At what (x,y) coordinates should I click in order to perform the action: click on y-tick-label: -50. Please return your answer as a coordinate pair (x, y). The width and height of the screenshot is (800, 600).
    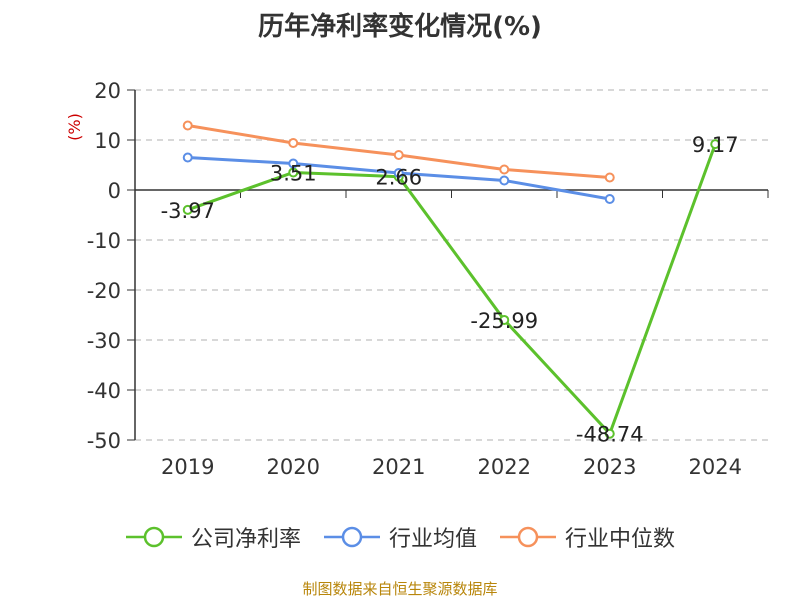
    Looking at the image, I should click on (104, 441).